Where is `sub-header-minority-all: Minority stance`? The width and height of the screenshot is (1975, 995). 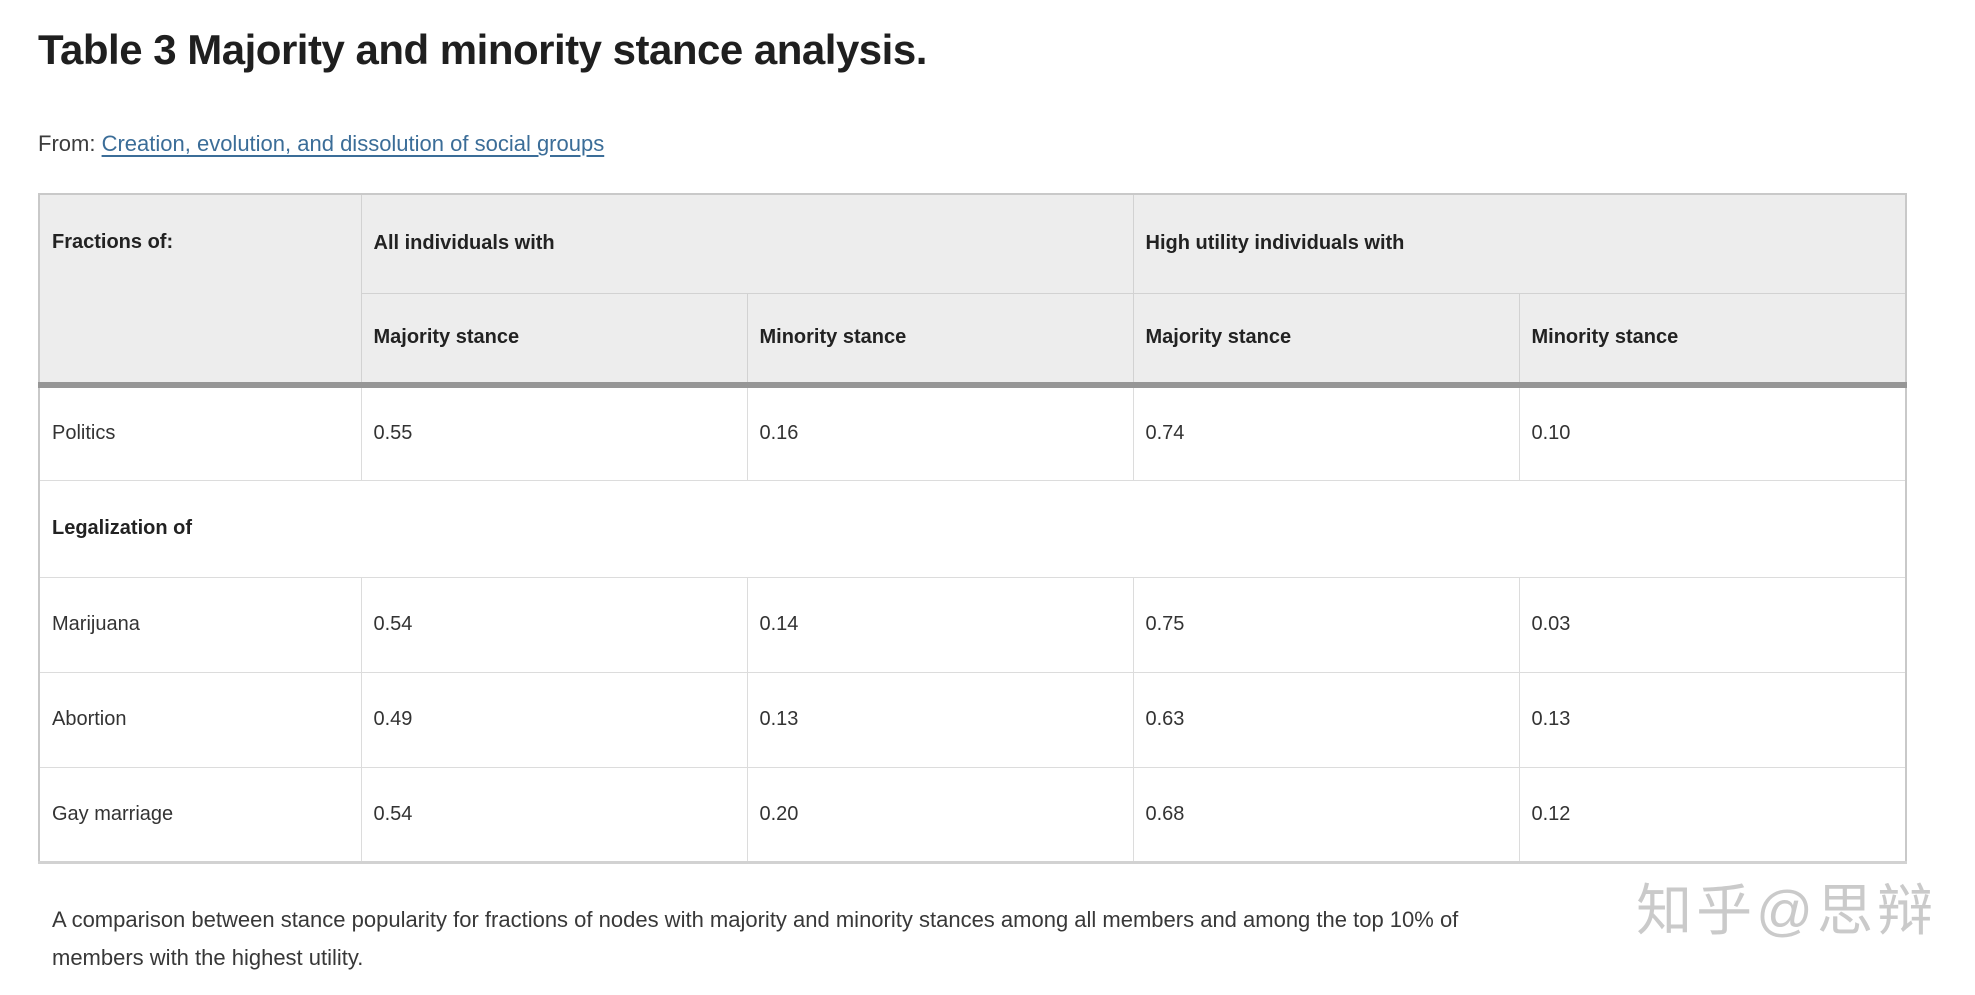 sub-header-minority-all: Minority stance is located at coordinates (940, 340).